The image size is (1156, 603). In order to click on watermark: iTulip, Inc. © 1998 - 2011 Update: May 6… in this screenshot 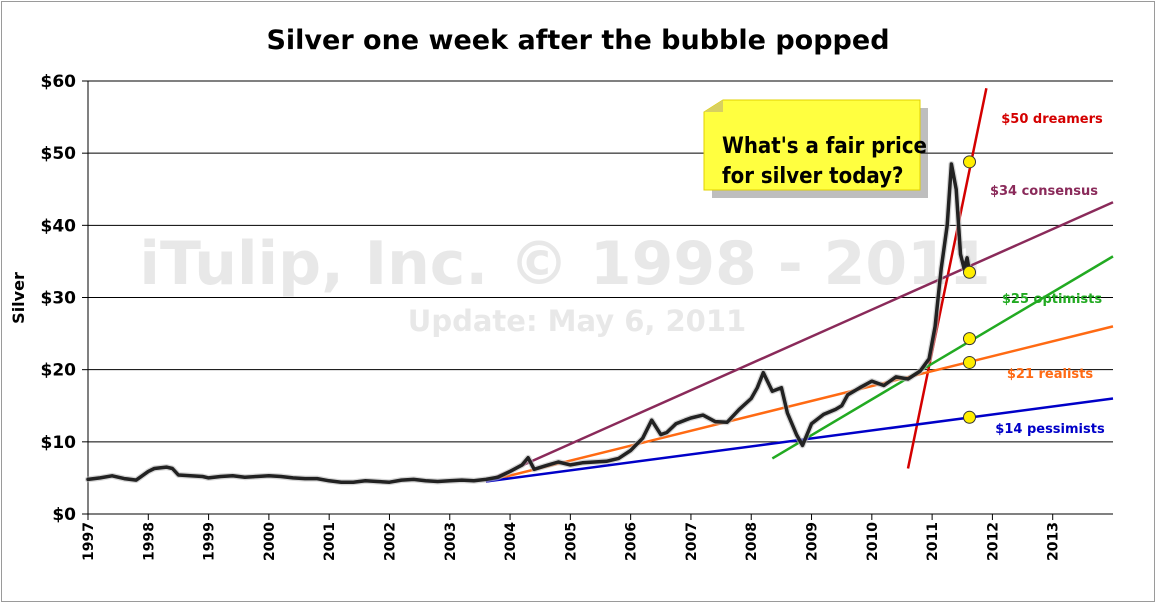, I will do `click(564, 283)`.